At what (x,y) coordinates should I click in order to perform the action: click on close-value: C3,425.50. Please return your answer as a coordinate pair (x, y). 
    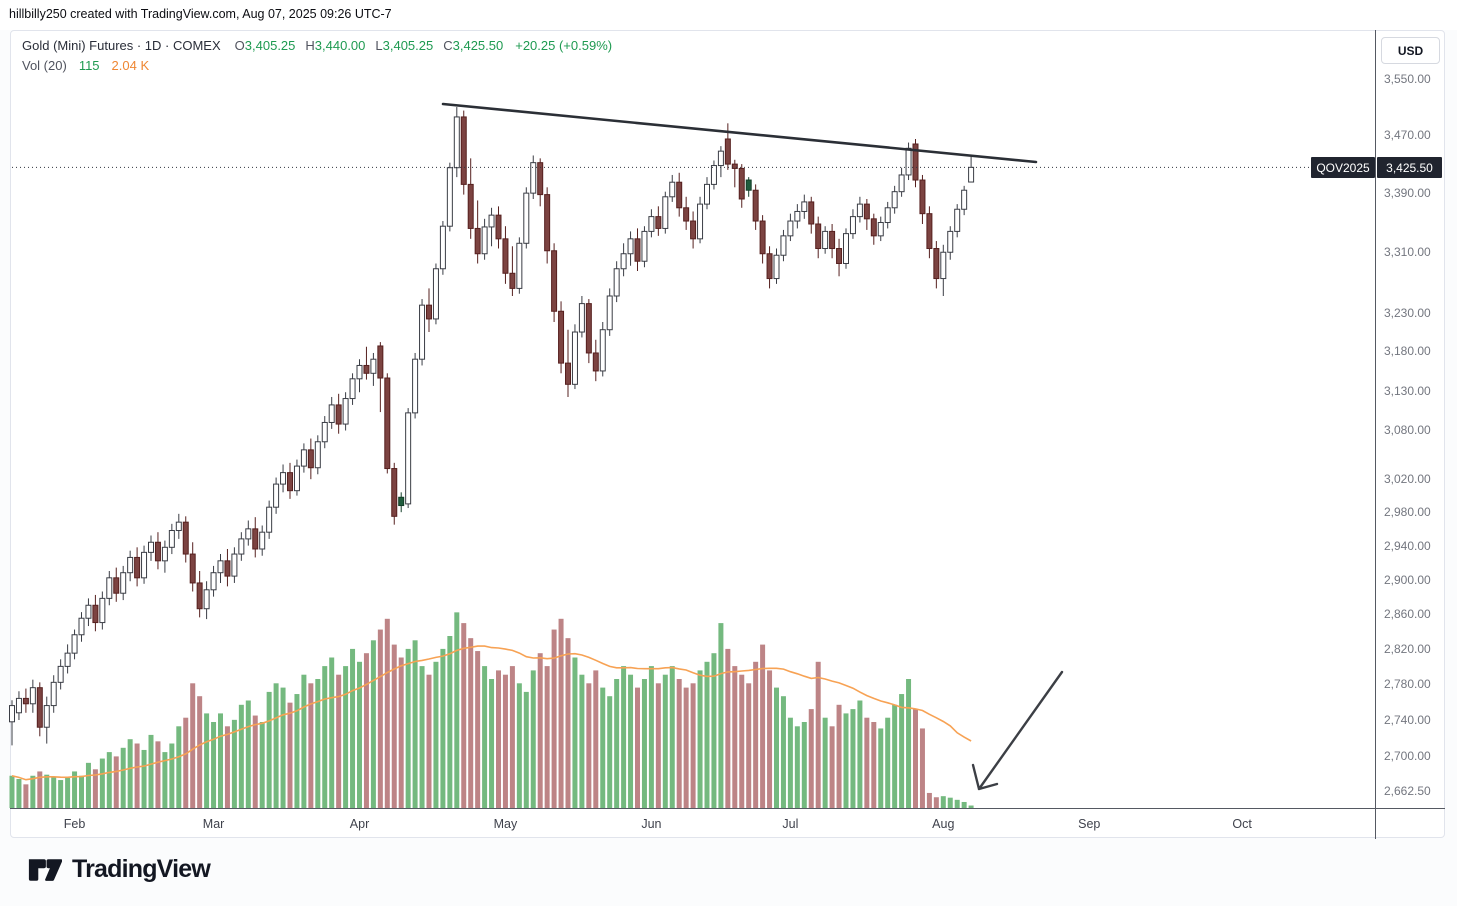
    Looking at the image, I should click on (473, 45).